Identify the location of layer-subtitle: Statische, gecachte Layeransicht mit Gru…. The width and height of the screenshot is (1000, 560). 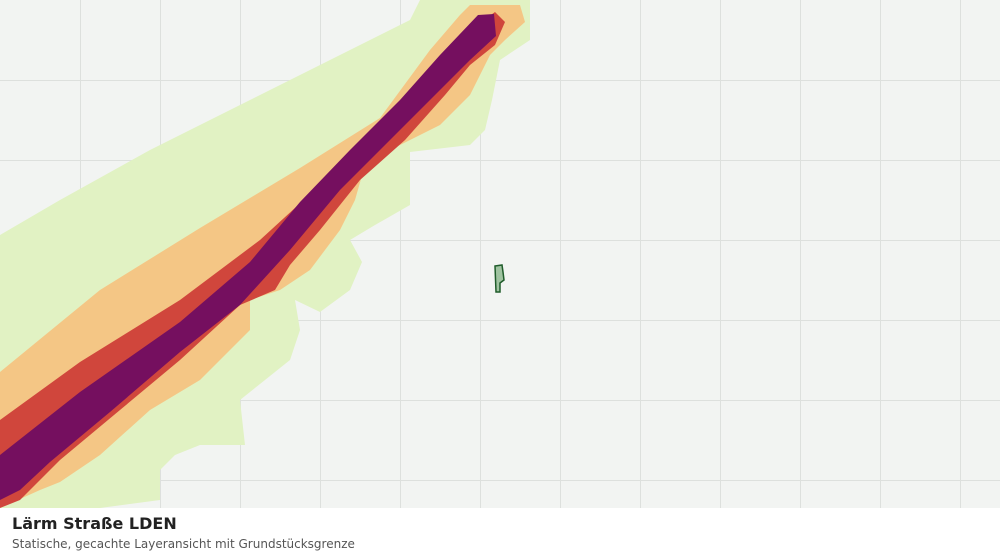
(183, 544).